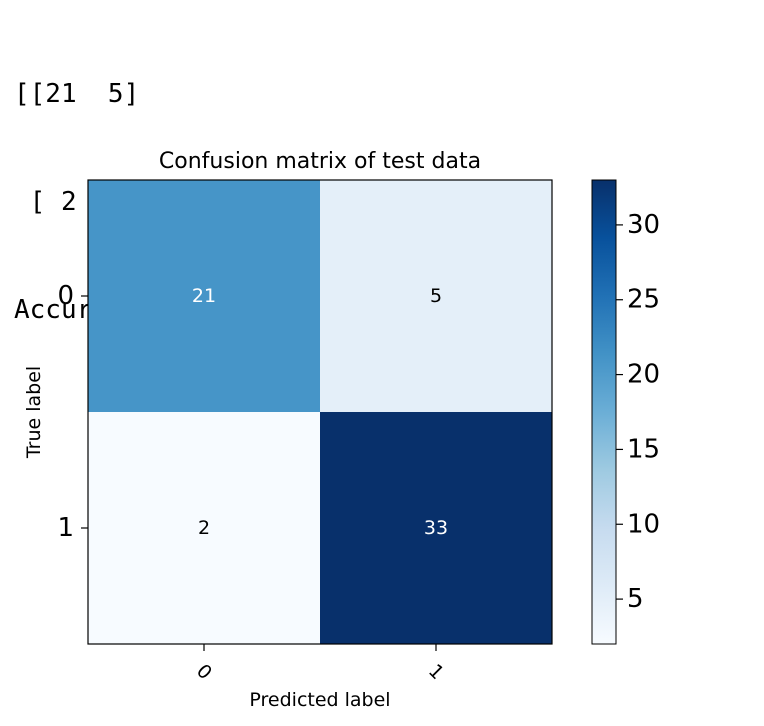  Describe the element at coordinates (436, 672) in the screenshot. I see `x-tick-label: 1` at that location.